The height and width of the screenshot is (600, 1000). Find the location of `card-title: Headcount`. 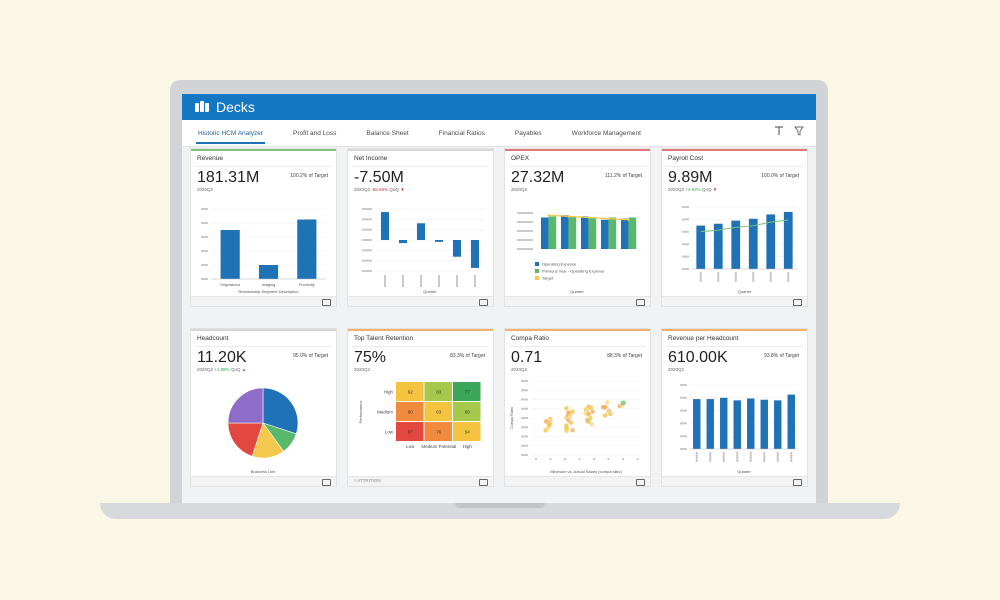

card-title: Headcount is located at coordinates (213, 338).